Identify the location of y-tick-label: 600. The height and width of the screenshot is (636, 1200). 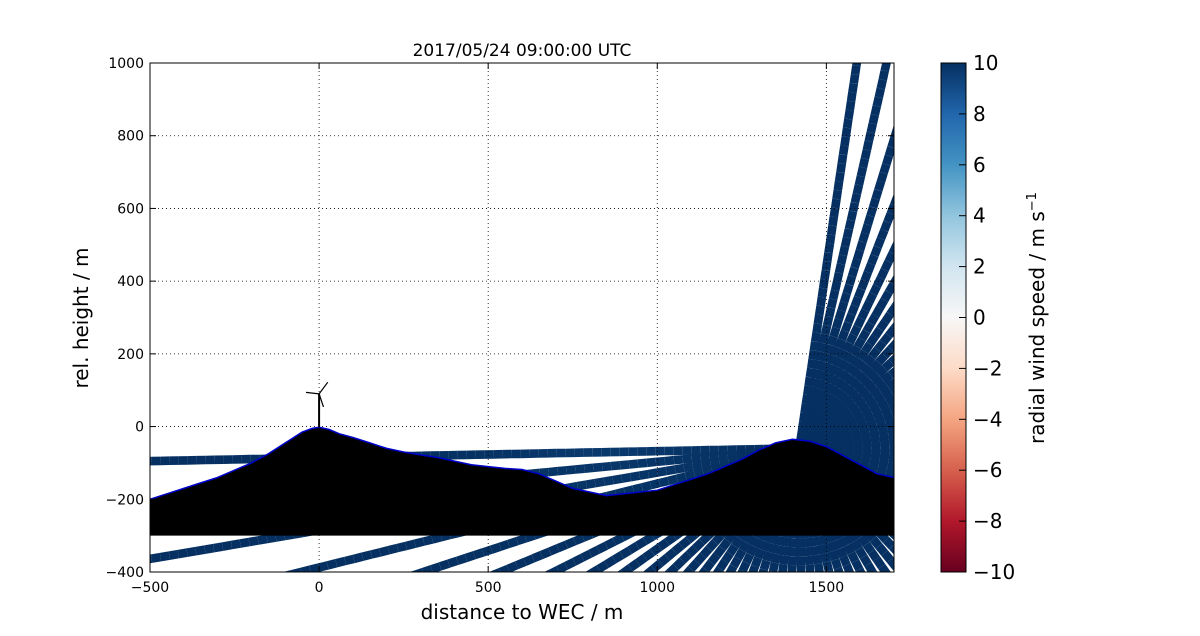
(130, 209).